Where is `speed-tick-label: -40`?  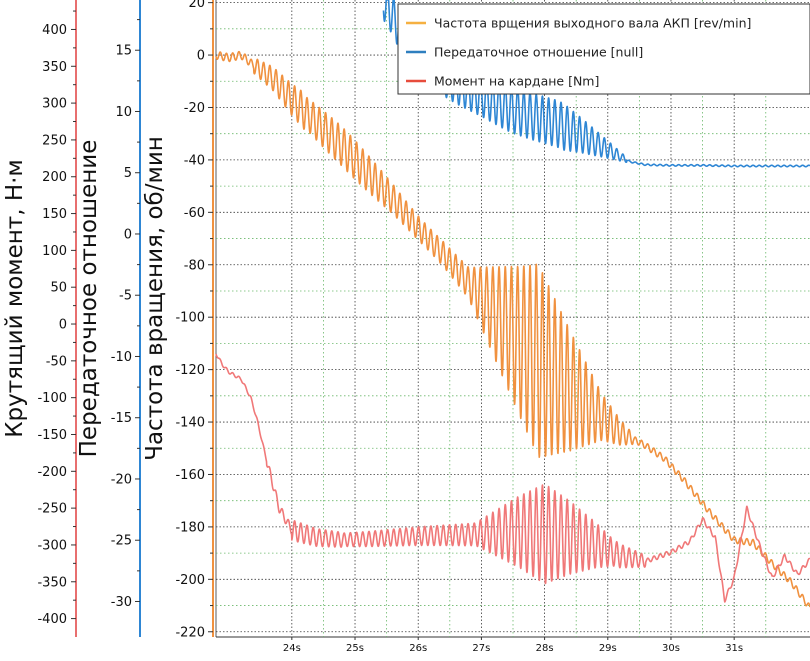 speed-tick-label: -40 is located at coordinates (194, 160).